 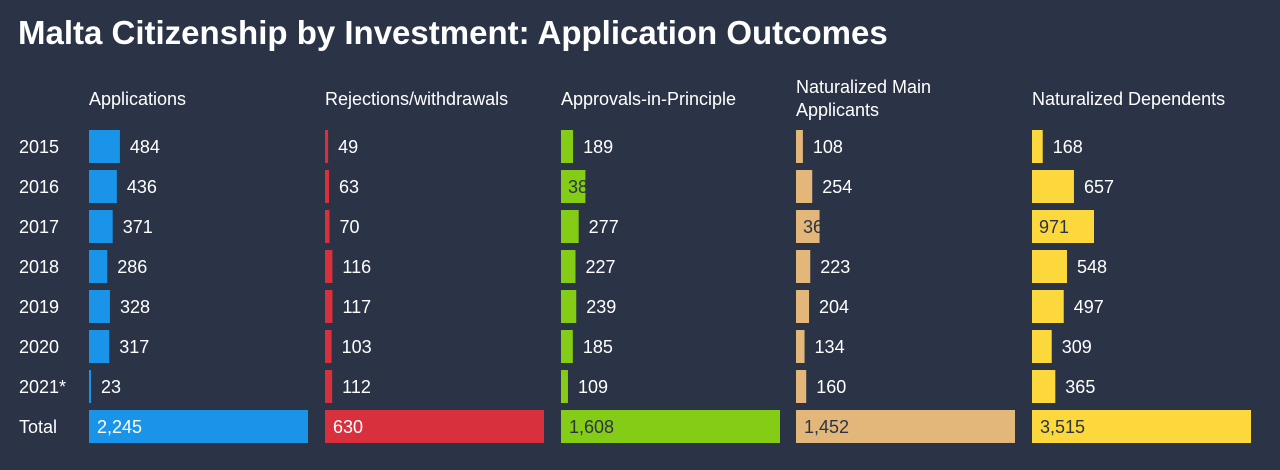 I want to click on data-label-total: 630, so click(x=348, y=427).